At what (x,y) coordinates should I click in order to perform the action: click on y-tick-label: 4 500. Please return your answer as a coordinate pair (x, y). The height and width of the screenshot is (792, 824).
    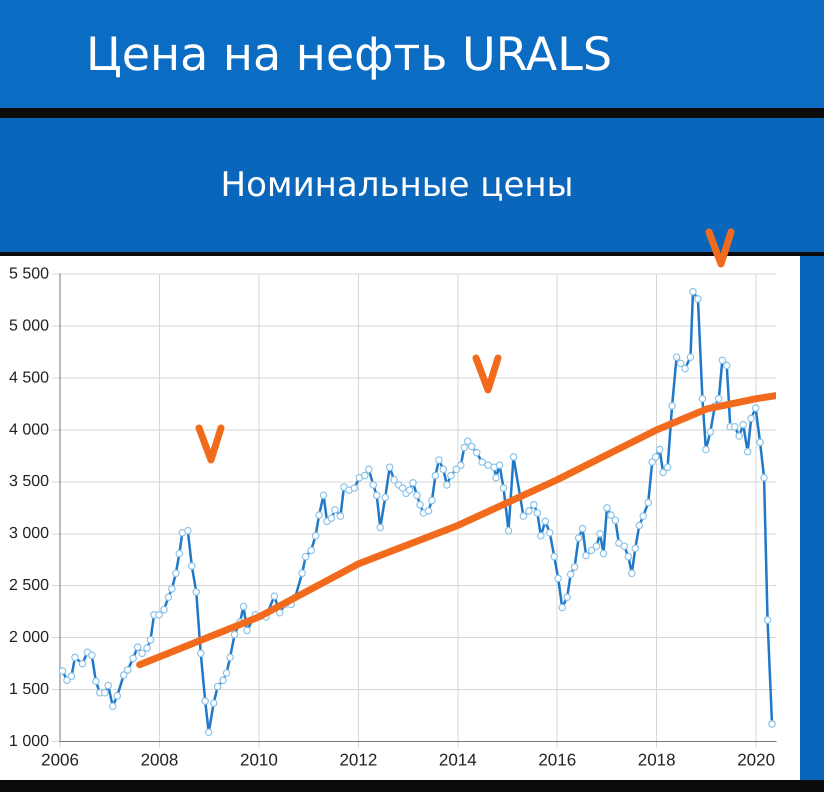
    Looking at the image, I should click on (29, 377).